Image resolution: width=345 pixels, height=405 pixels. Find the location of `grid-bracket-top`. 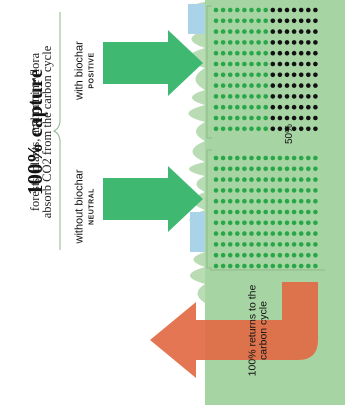

grid-bracket-top is located at coordinates (209, 72).